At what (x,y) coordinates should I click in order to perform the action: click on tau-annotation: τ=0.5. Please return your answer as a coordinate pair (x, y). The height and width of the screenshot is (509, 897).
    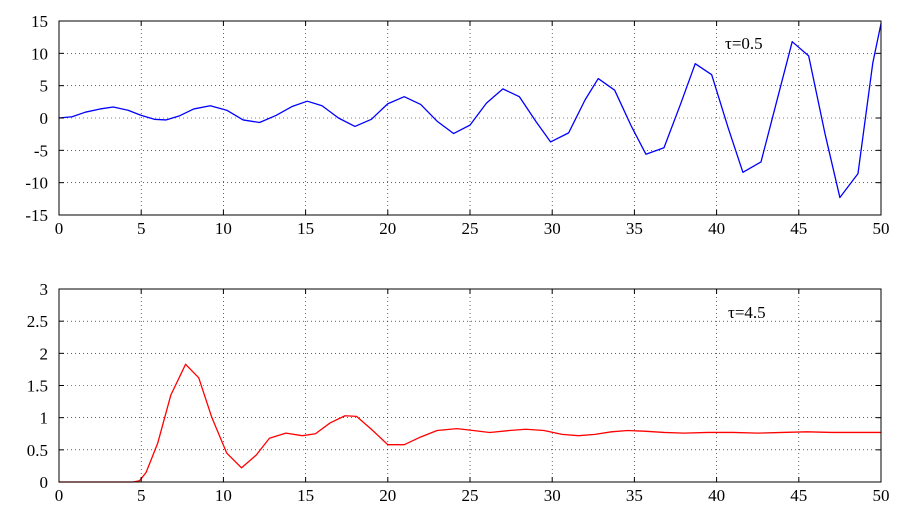
    Looking at the image, I should click on (744, 43).